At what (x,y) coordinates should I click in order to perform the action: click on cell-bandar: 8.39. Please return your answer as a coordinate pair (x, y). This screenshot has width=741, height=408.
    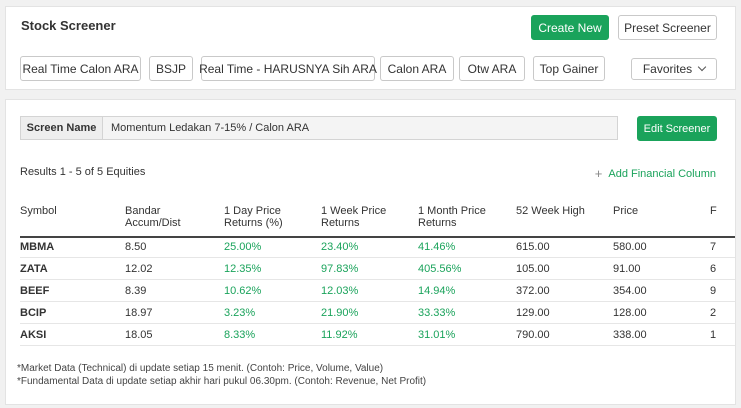
    Looking at the image, I should click on (136, 291).